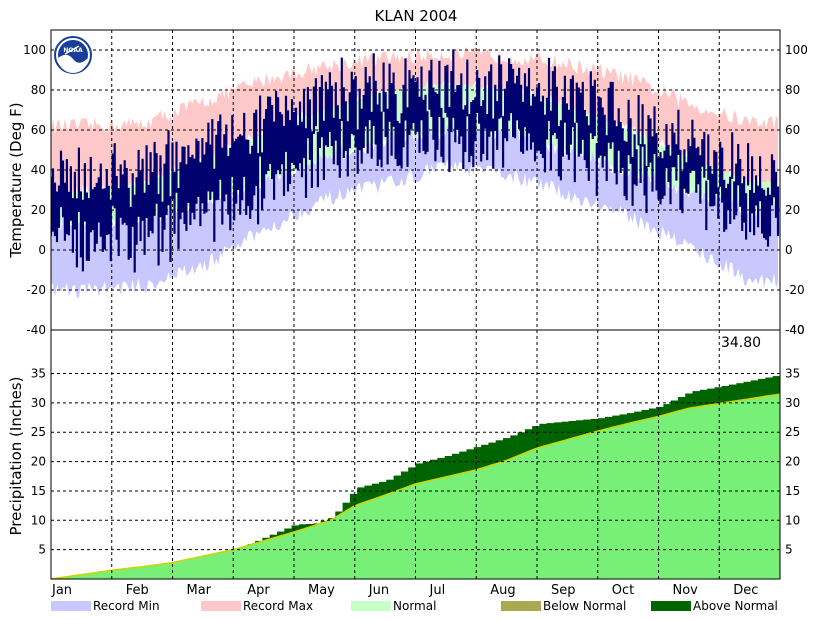  I want to click on precip-ytick-label-right: 5, so click(789, 550).